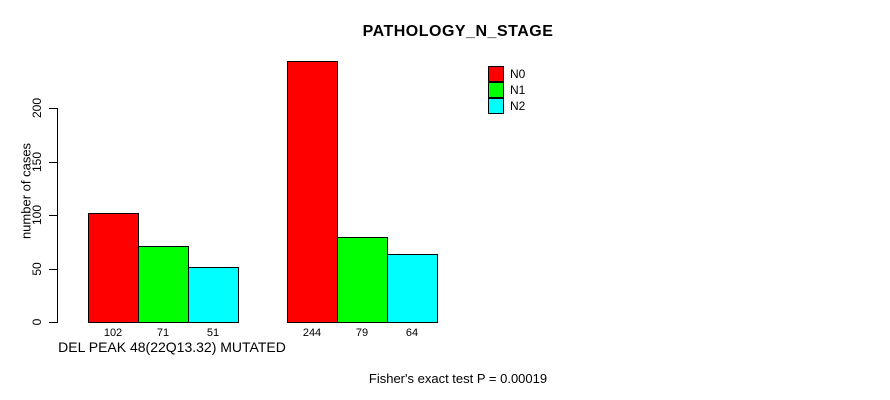  I want to click on footnote-fisher-test: Fisher's exact test P = 0.00019, so click(458, 378).